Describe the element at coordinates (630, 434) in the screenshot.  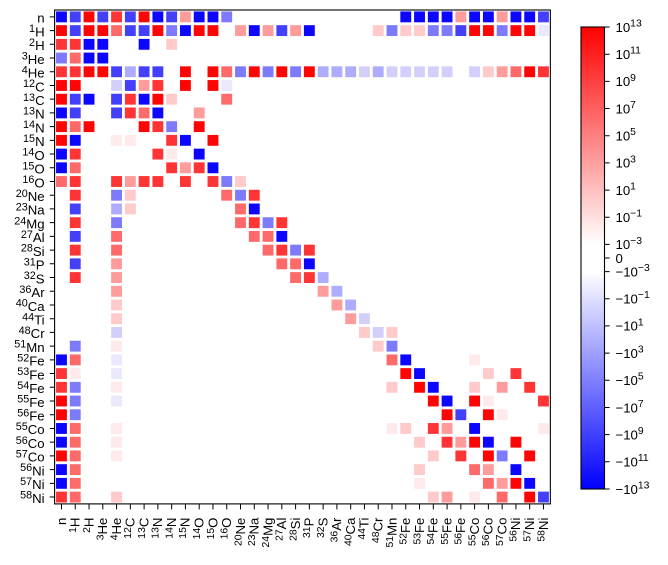
I see `svg-text: −109` at that location.